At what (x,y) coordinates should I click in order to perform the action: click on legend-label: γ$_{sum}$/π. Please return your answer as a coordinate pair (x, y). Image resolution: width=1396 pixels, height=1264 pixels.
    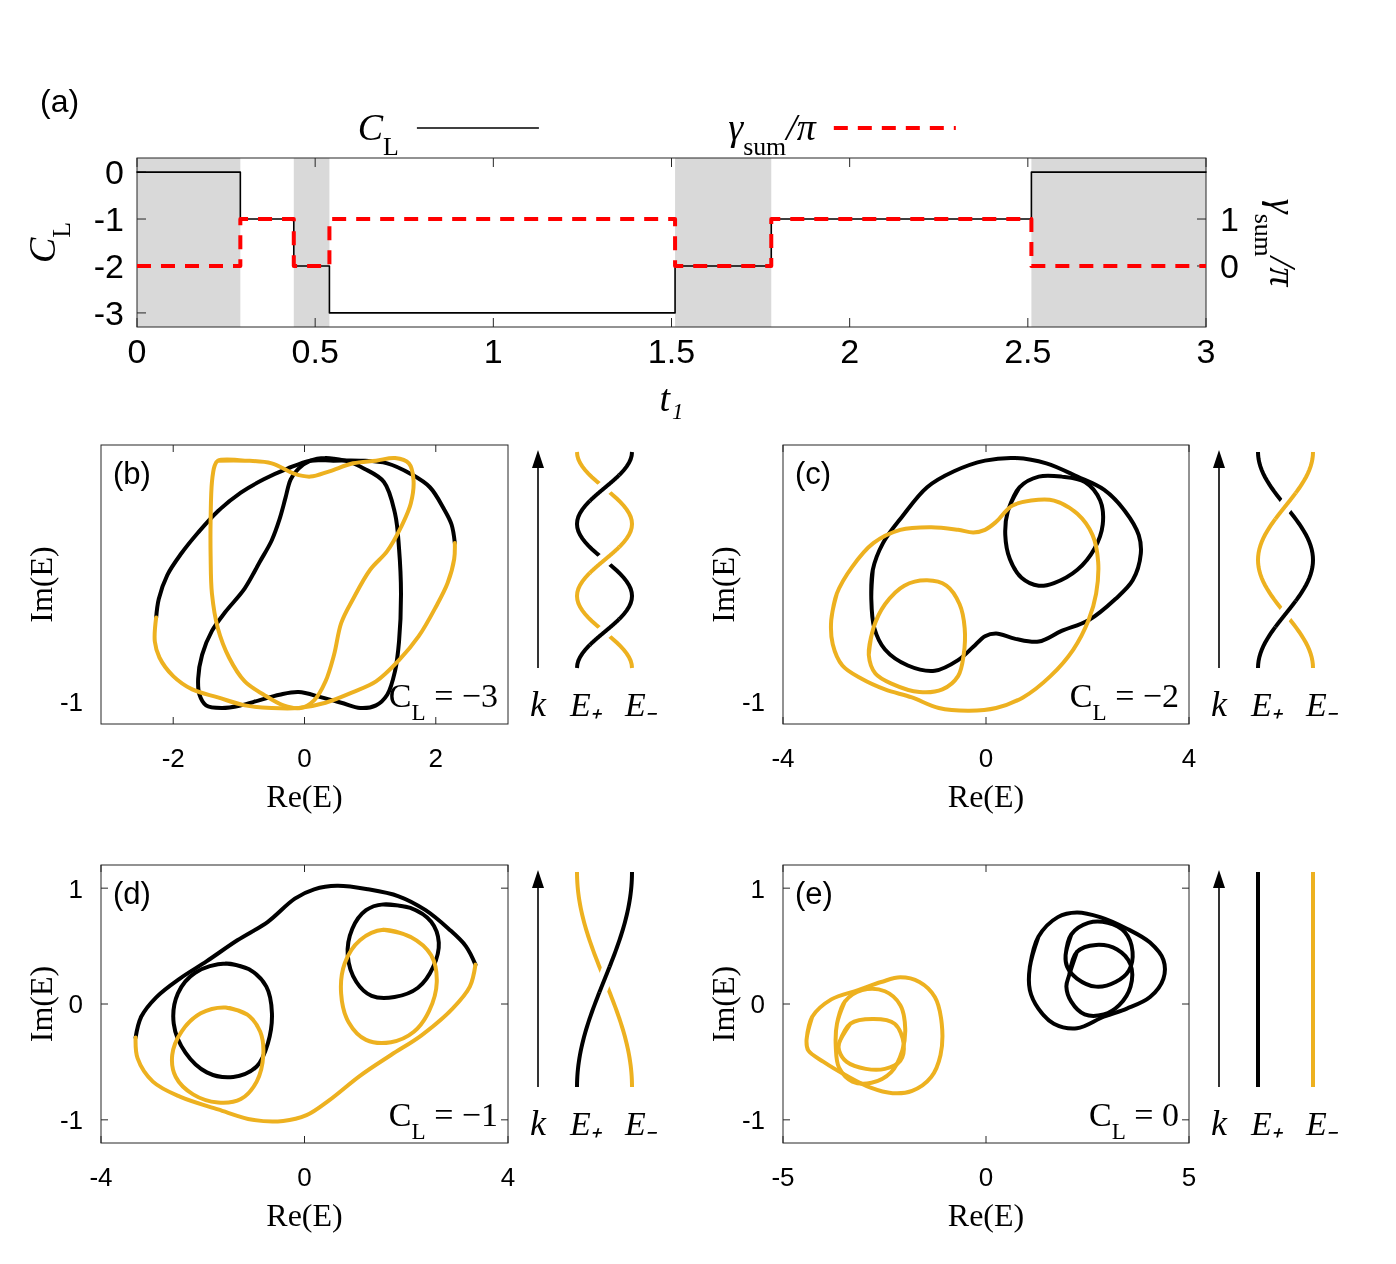
    Looking at the image, I should click on (772, 133).